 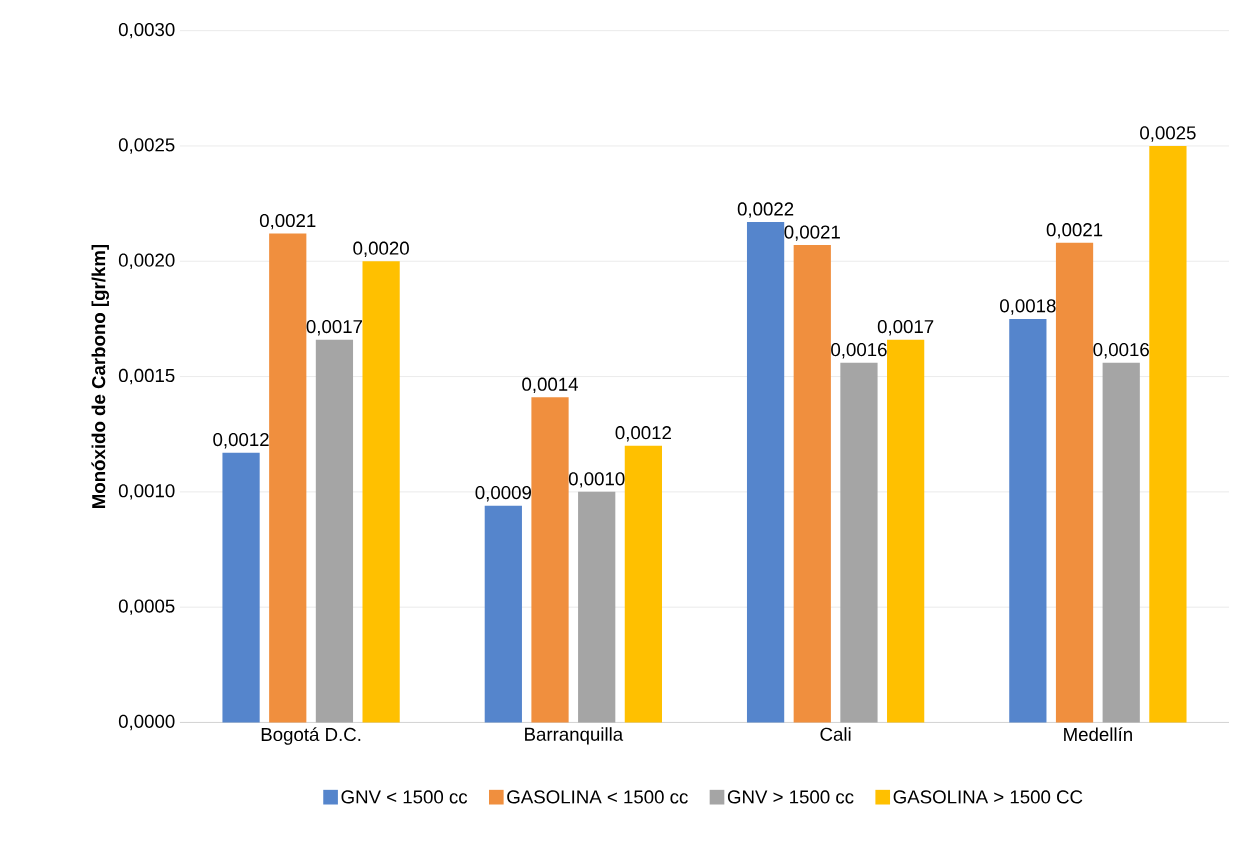 What do you see at coordinates (1168, 134) in the screenshot?
I see `data-label: 0,0025` at bounding box center [1168, 134].